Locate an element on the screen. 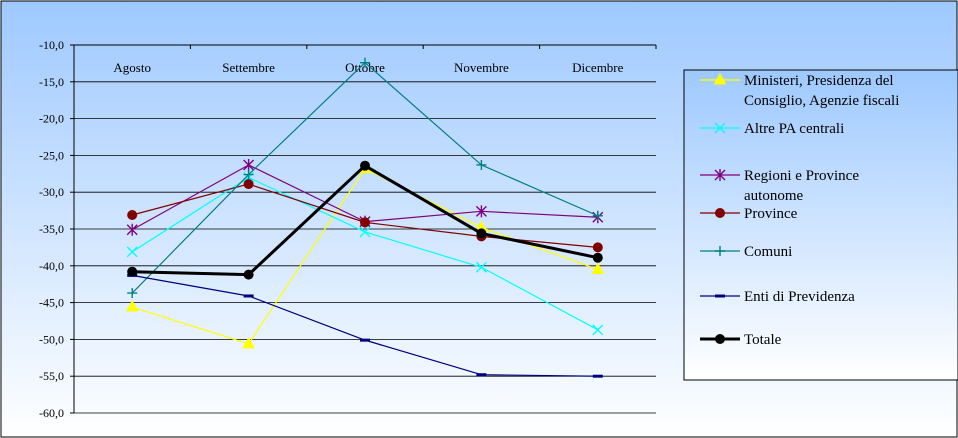 This screenshot has height=438, width=958. x-tick-label: Agosto is located at coordinates (132, 67).